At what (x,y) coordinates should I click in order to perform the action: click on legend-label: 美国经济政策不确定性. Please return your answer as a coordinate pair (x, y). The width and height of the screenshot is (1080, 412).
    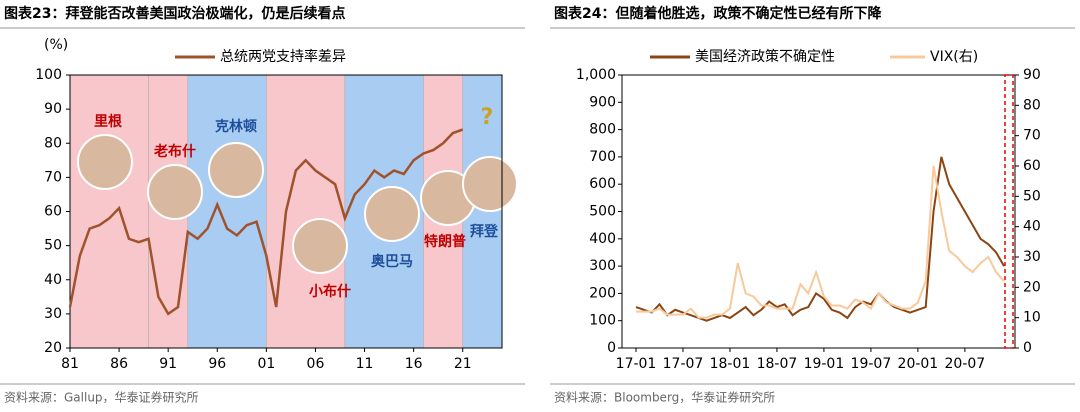
    Looking at the image, I should click on (765, 56).